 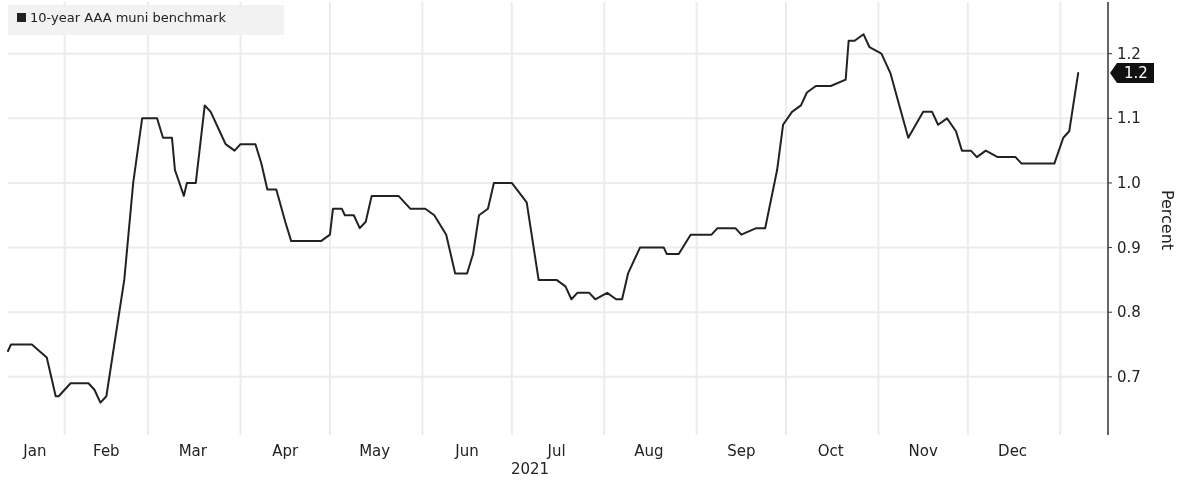 I want to click on y-tick-label: 0.7, so click(x=1129, y=376).